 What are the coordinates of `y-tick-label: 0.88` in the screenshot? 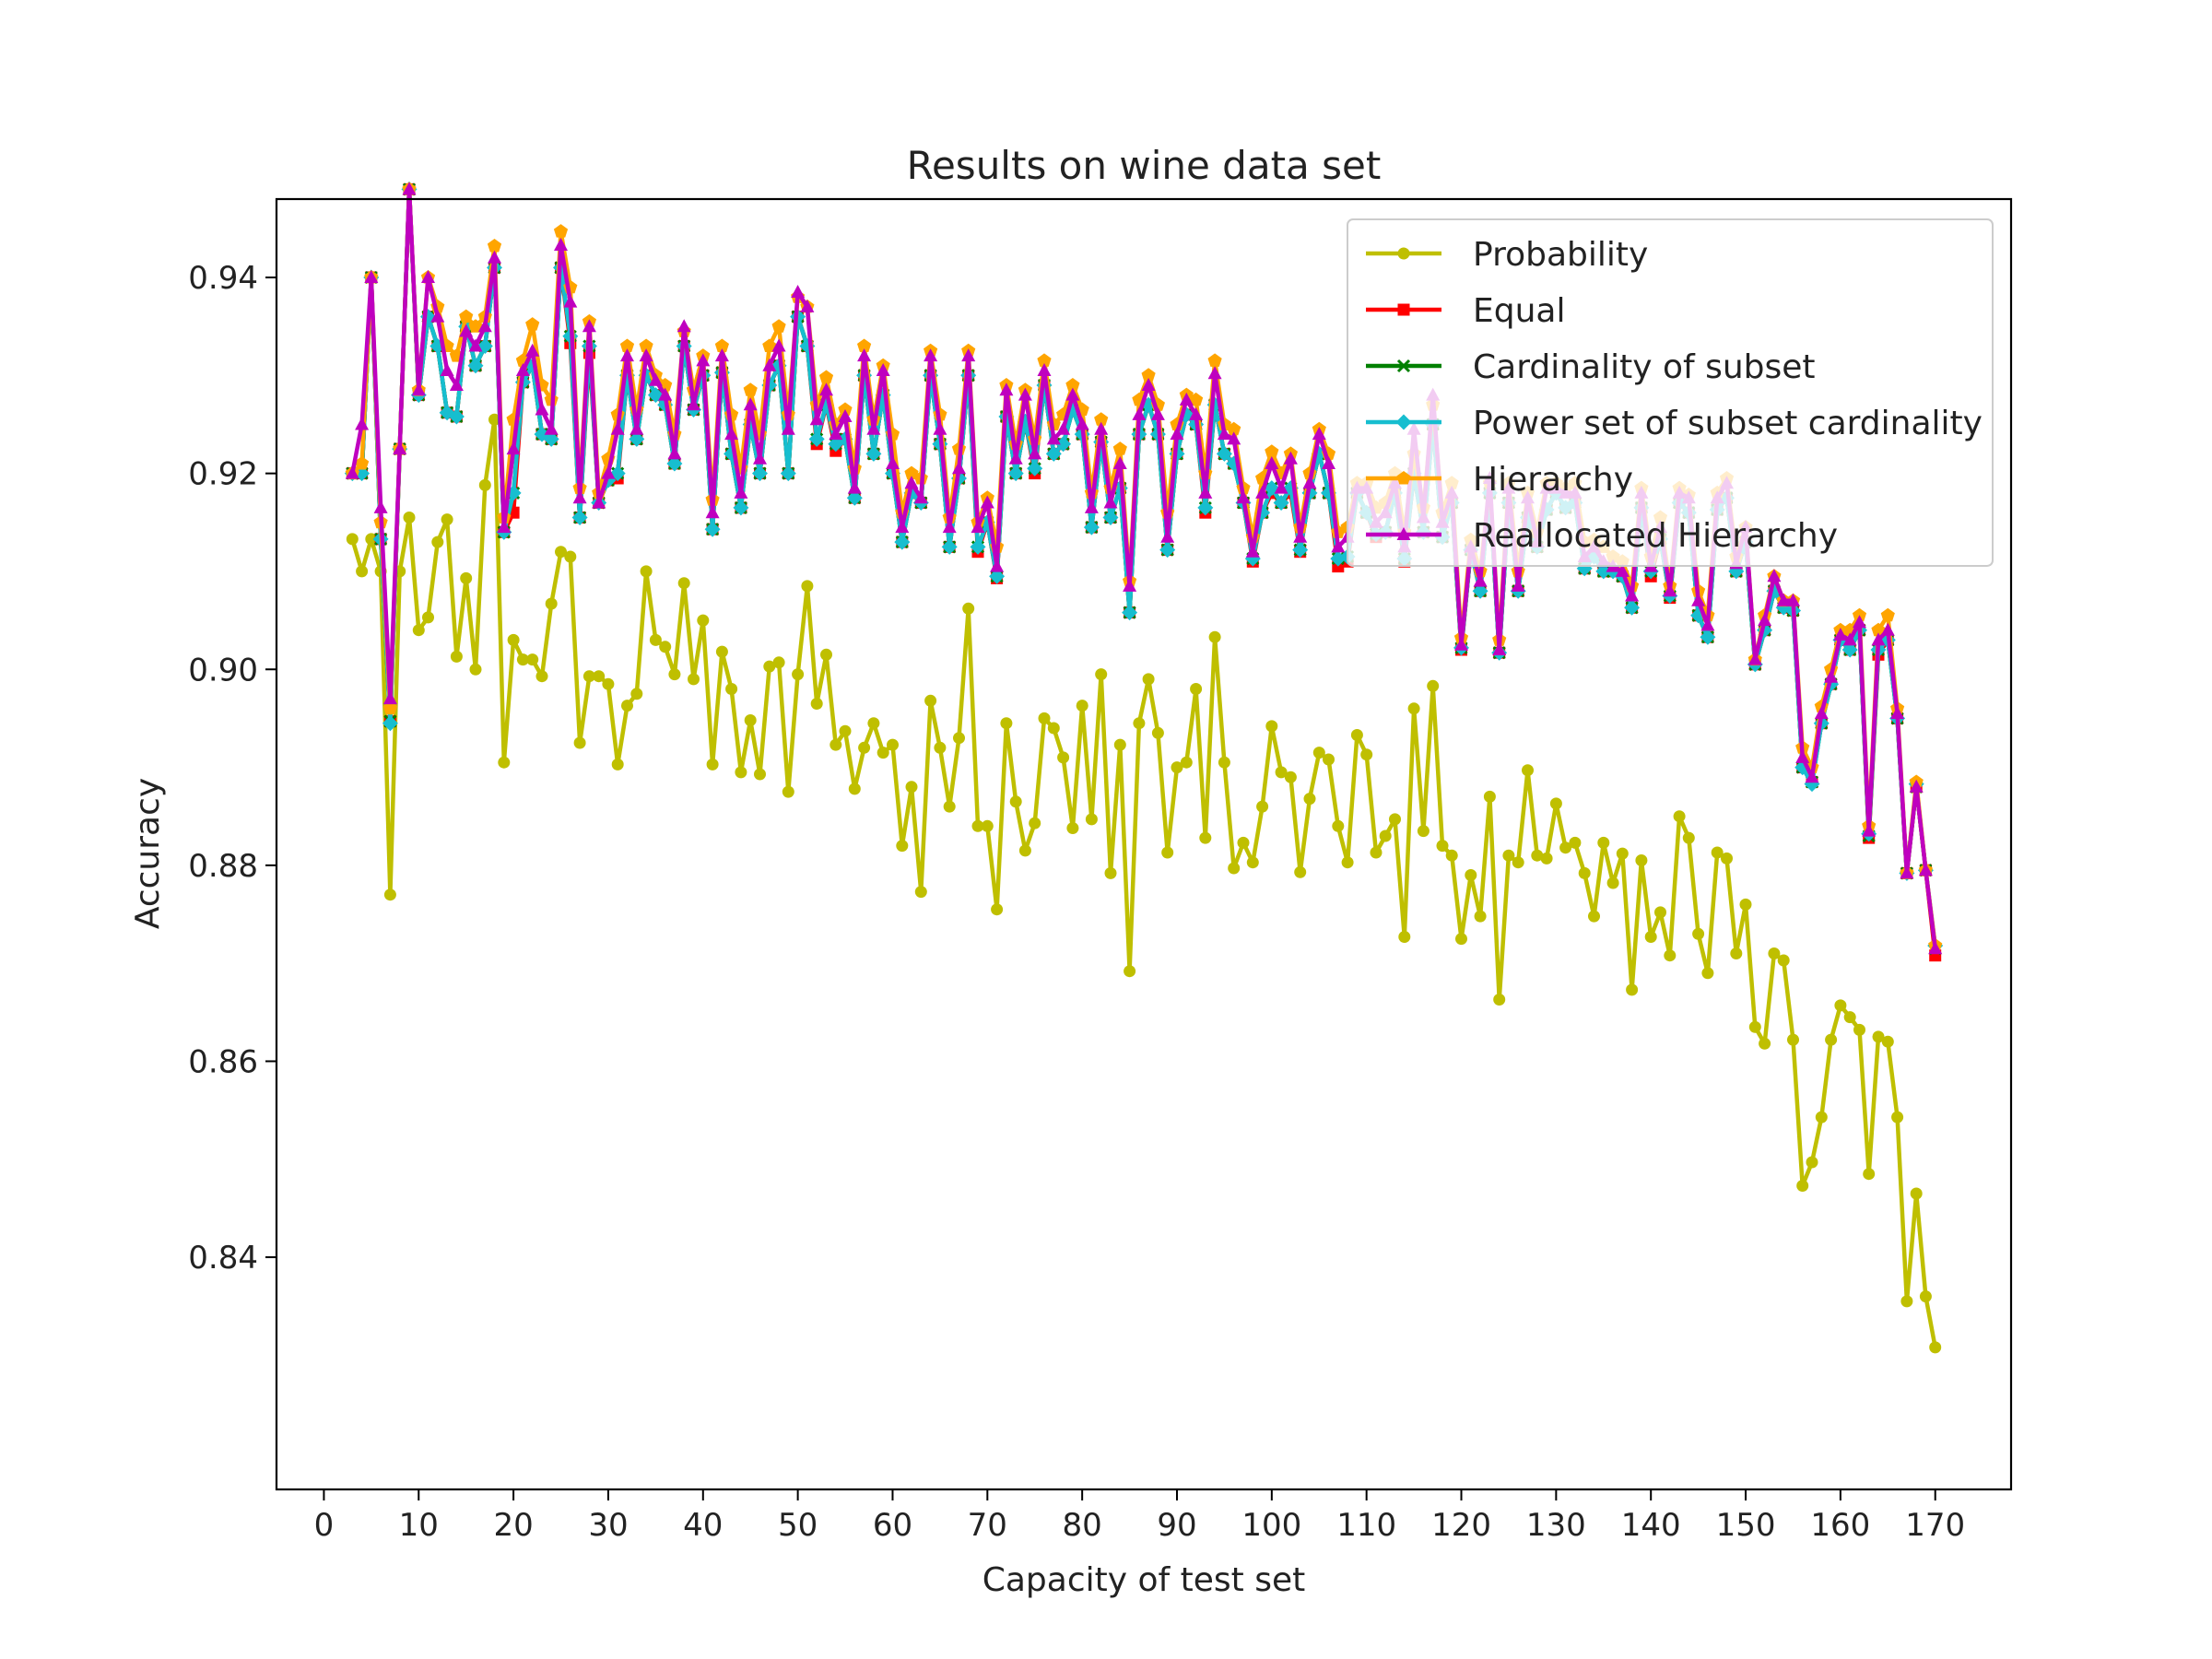 It's located at (223, 866).